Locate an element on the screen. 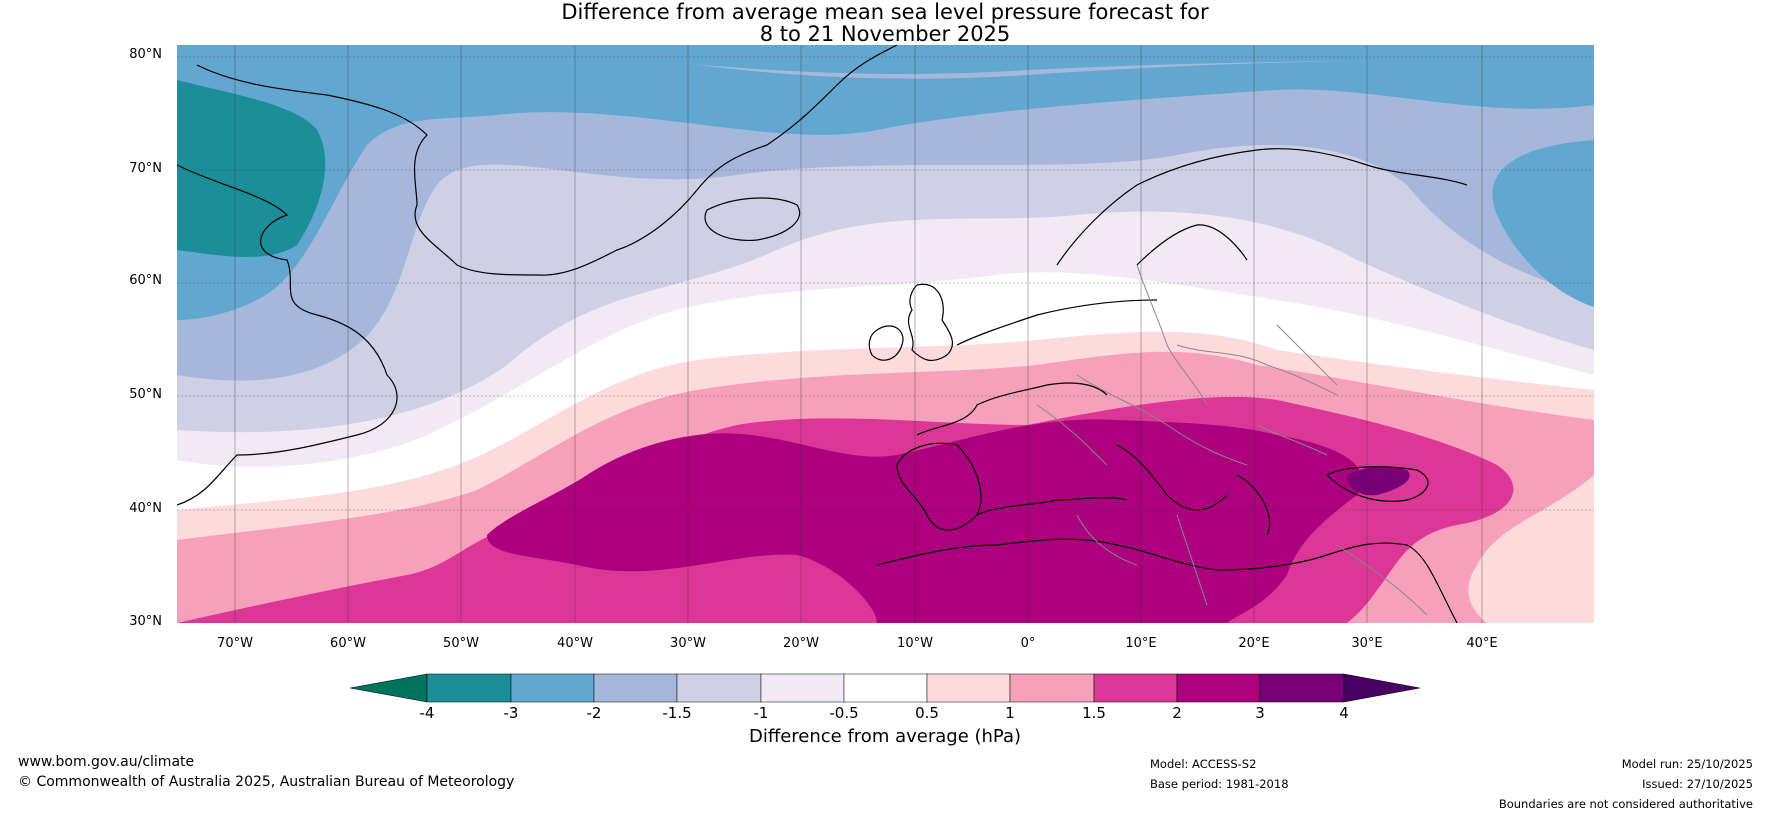  colorbar-tick-label: -2 is located at coordinates (594, 713).